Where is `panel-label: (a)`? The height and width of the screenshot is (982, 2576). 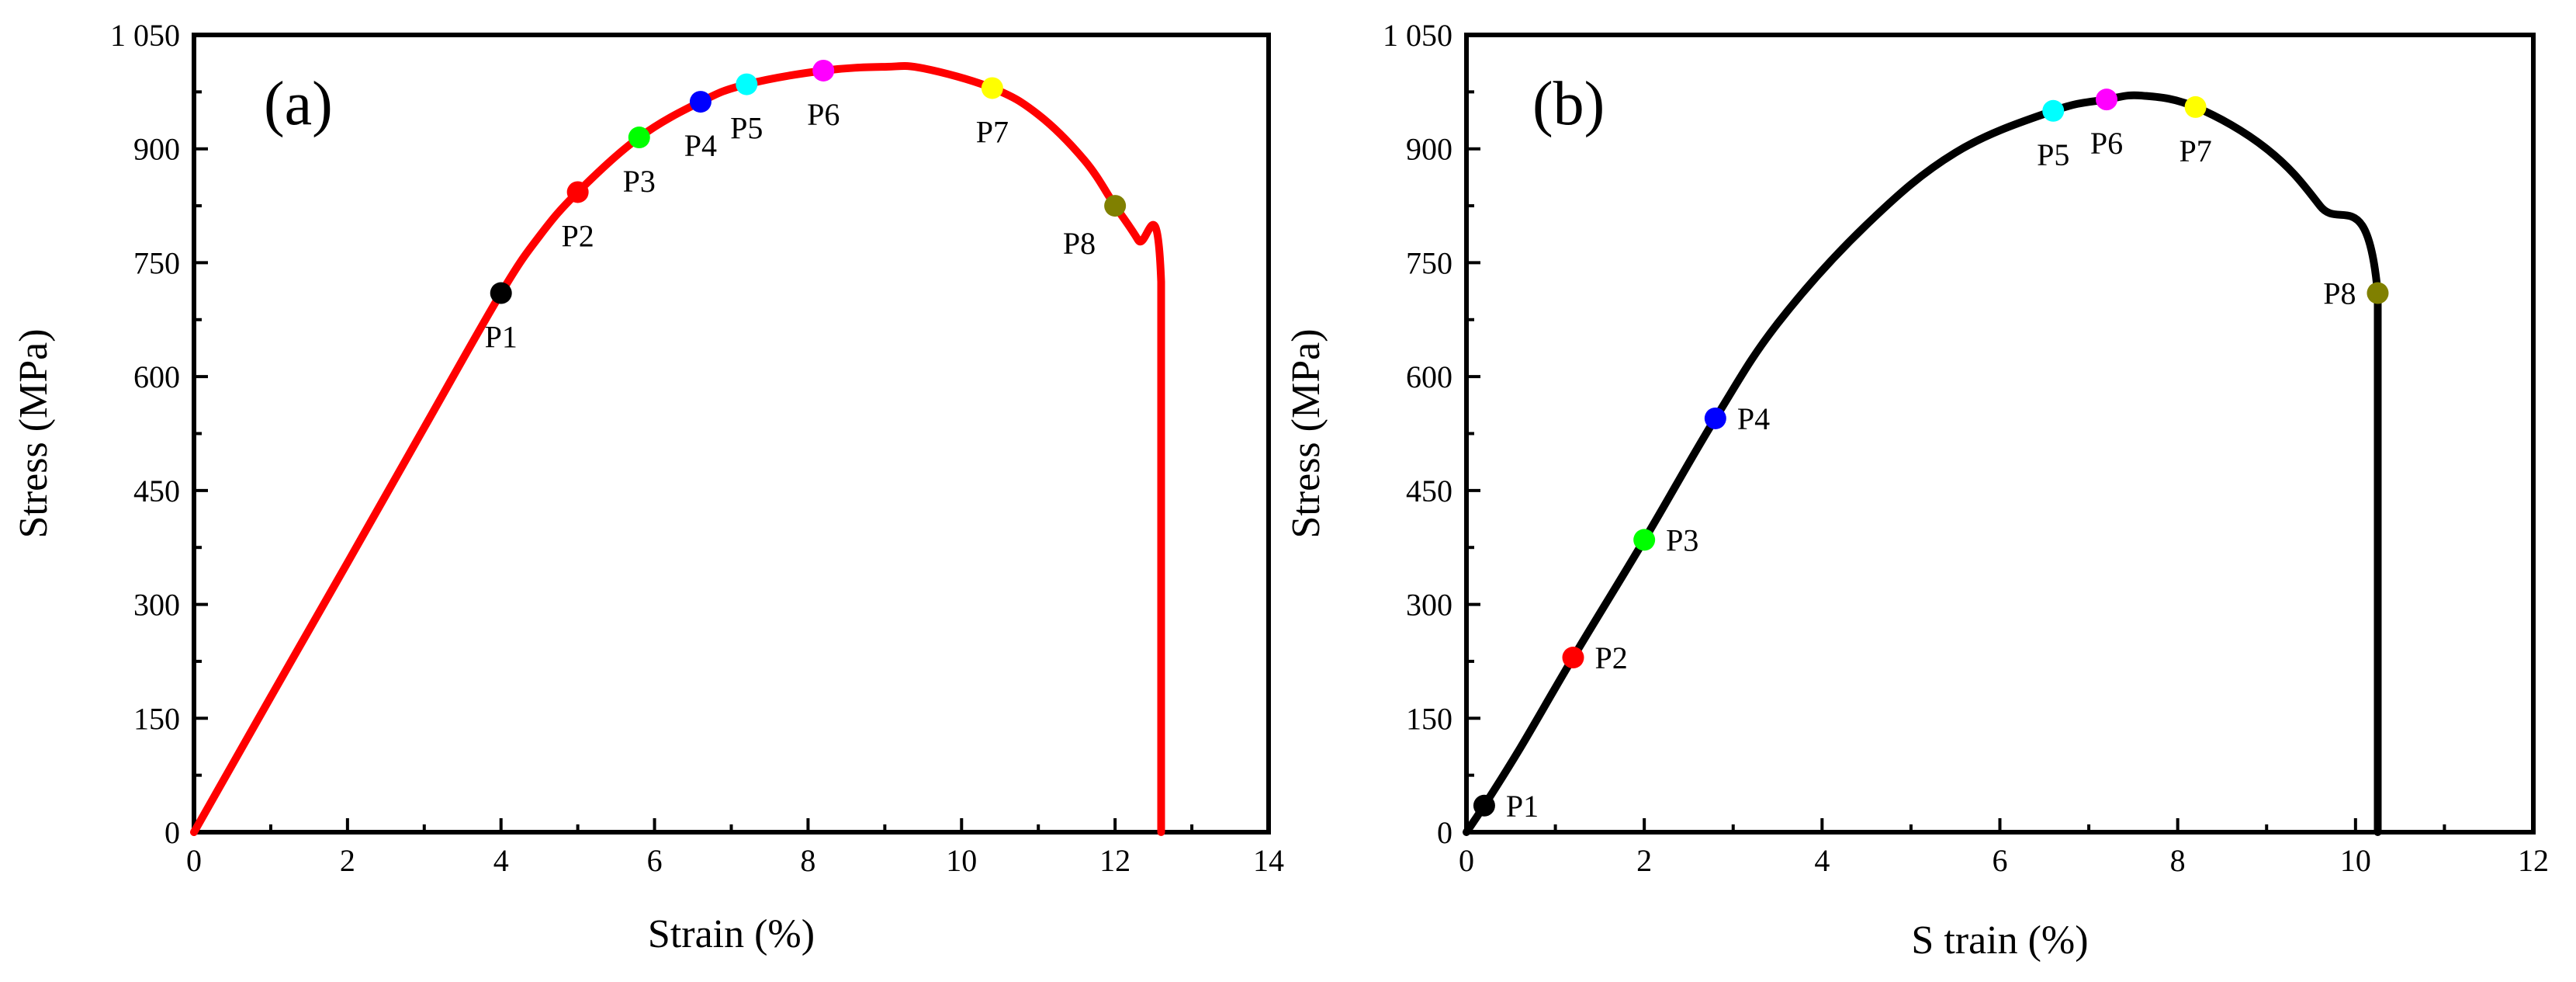
panel-label: (a) is located at coordinates (298, 104).